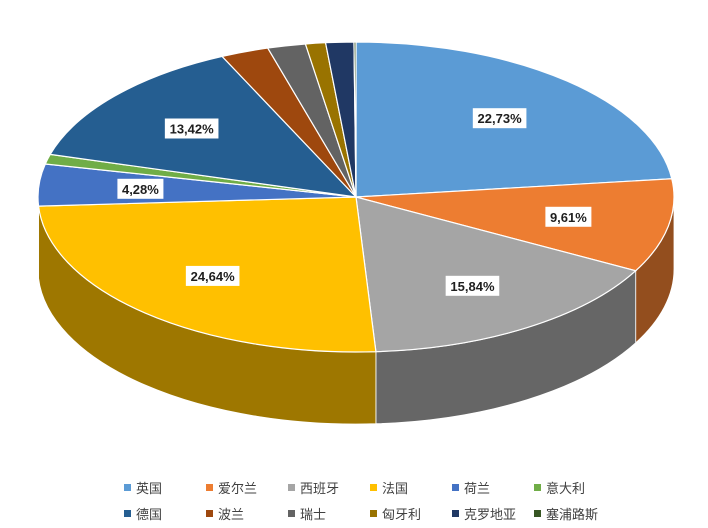  Describe the element at coordinates (149, 489) in the screenshot. I see `legend-label: 英国` at that location.